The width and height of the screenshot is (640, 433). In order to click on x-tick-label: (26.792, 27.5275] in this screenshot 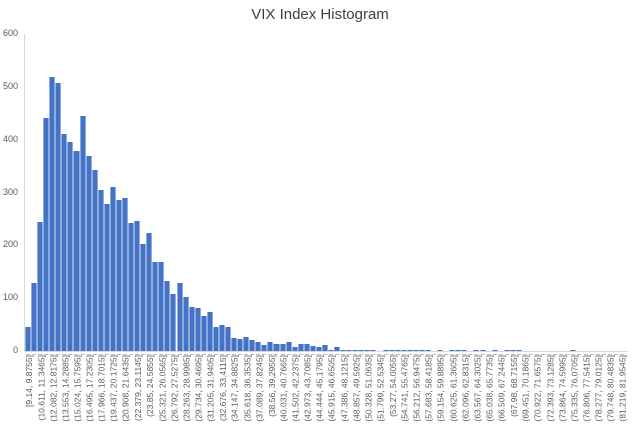, I will do `click(174, 388)`.